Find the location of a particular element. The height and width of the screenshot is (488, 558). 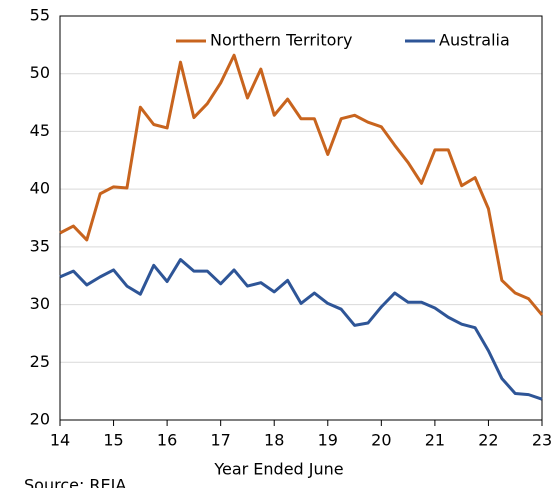

x-tick-label: 14 is located at coordinates (60, 440).